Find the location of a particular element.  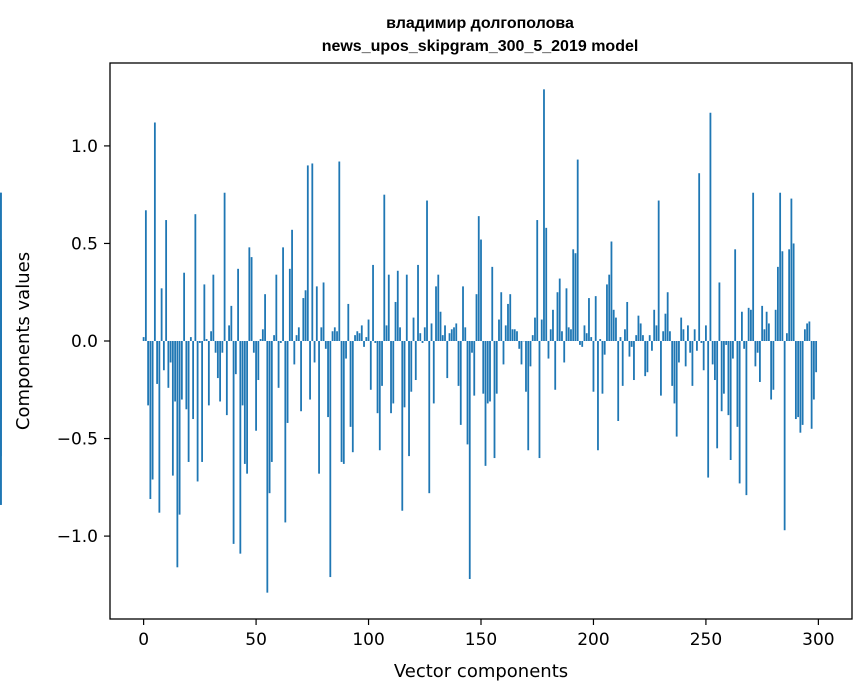

x-tick-label: 300 is located at coordinates (818, 640).